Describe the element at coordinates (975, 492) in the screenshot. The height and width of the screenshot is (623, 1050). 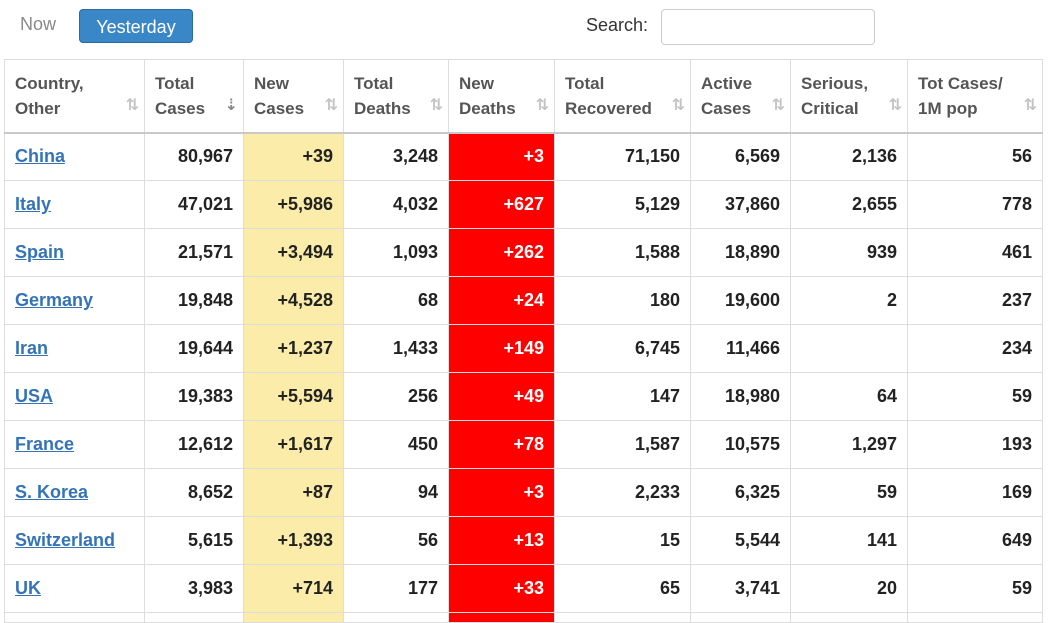
I see `cell-cases-per-million: 169` at that location.